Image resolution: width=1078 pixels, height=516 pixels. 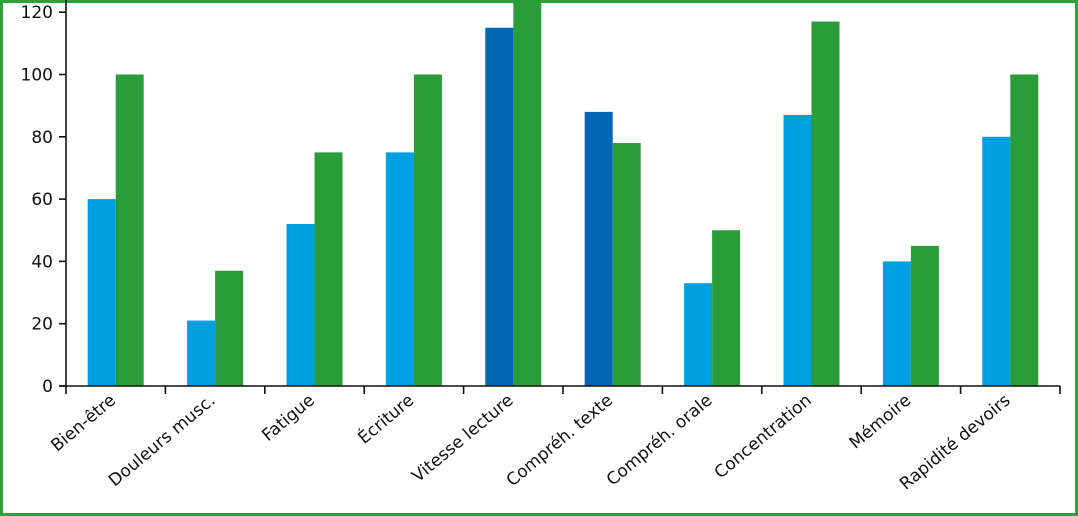 What do you see at coordinates (37, 13) in the screenshot?
I see `y-tick-label: 120` at bounding box center [37, 13].